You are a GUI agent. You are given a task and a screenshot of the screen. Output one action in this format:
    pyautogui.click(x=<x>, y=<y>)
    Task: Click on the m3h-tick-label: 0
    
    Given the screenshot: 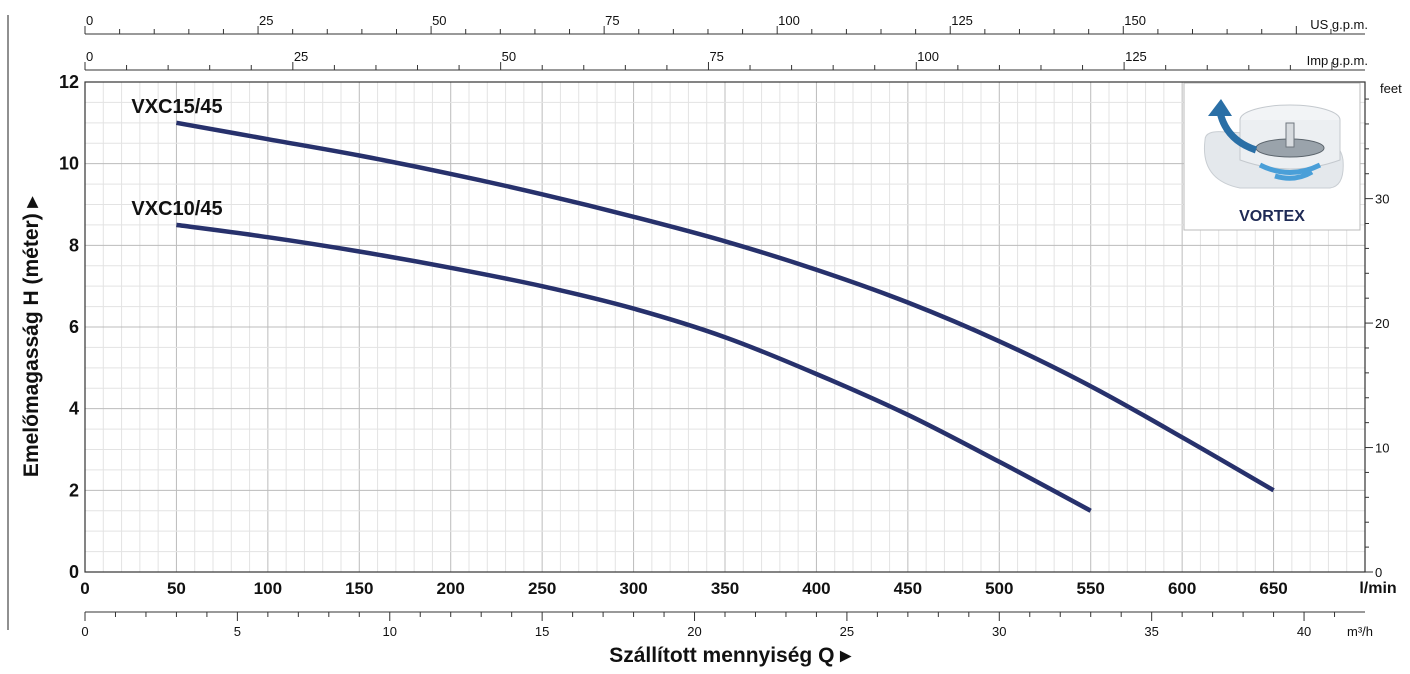 What is the action you would take?
    pyautogui.click(x=84, y=631)
    